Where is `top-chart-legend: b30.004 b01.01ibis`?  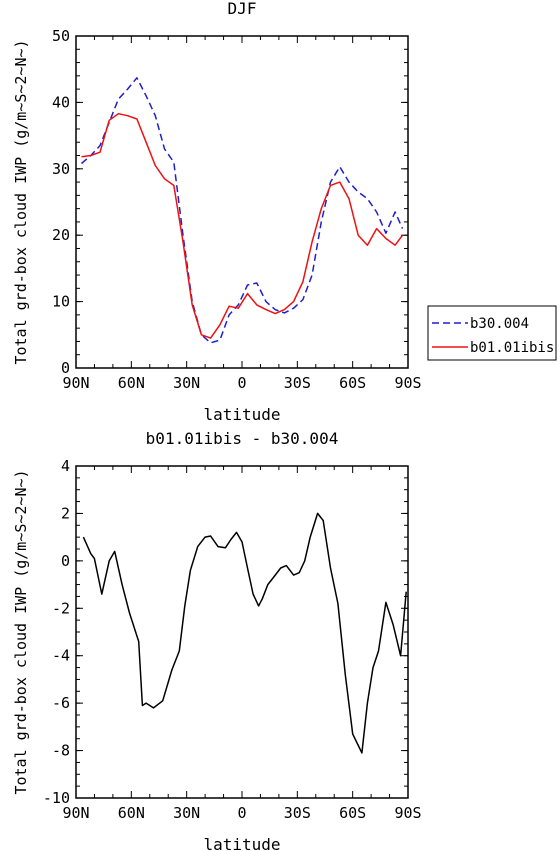
top-chart-legend: b30.004 b01.01ibis is located at coordinates (492, 333).